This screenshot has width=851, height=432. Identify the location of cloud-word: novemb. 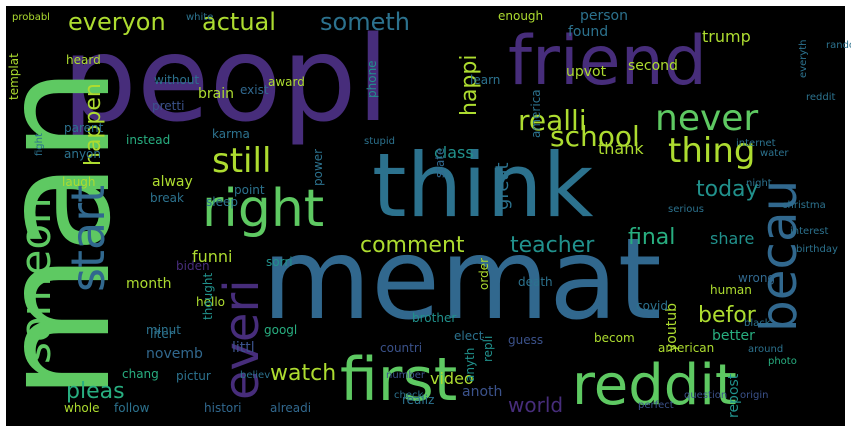
(174, 354).